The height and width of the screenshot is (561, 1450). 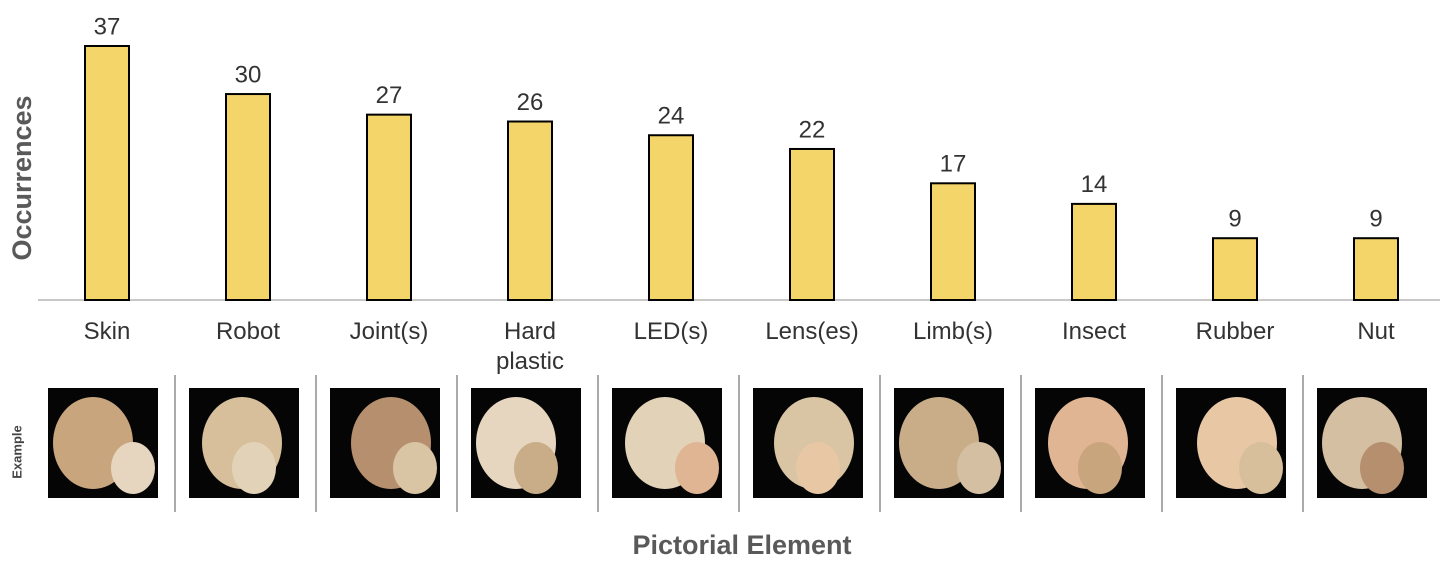 I want to click on x-tick-label: Skin, so click(x=107, y=331).